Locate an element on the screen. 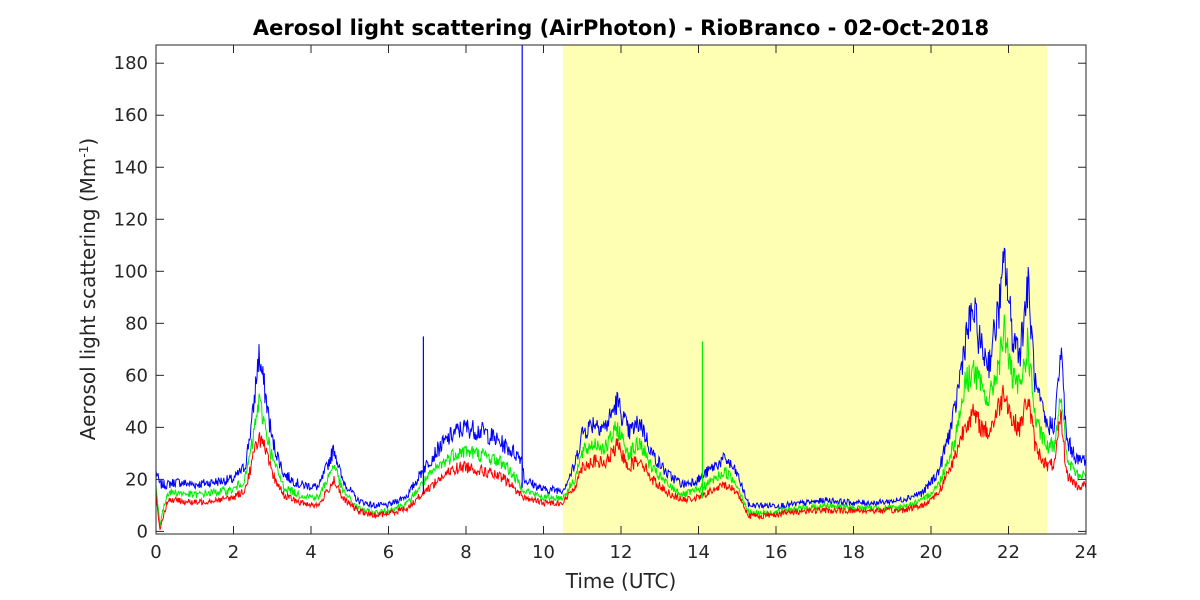 Image resolution: width=1200 pixels, height=600 pixels. x-tick-label: 4 is located at coordinates (310, 552).